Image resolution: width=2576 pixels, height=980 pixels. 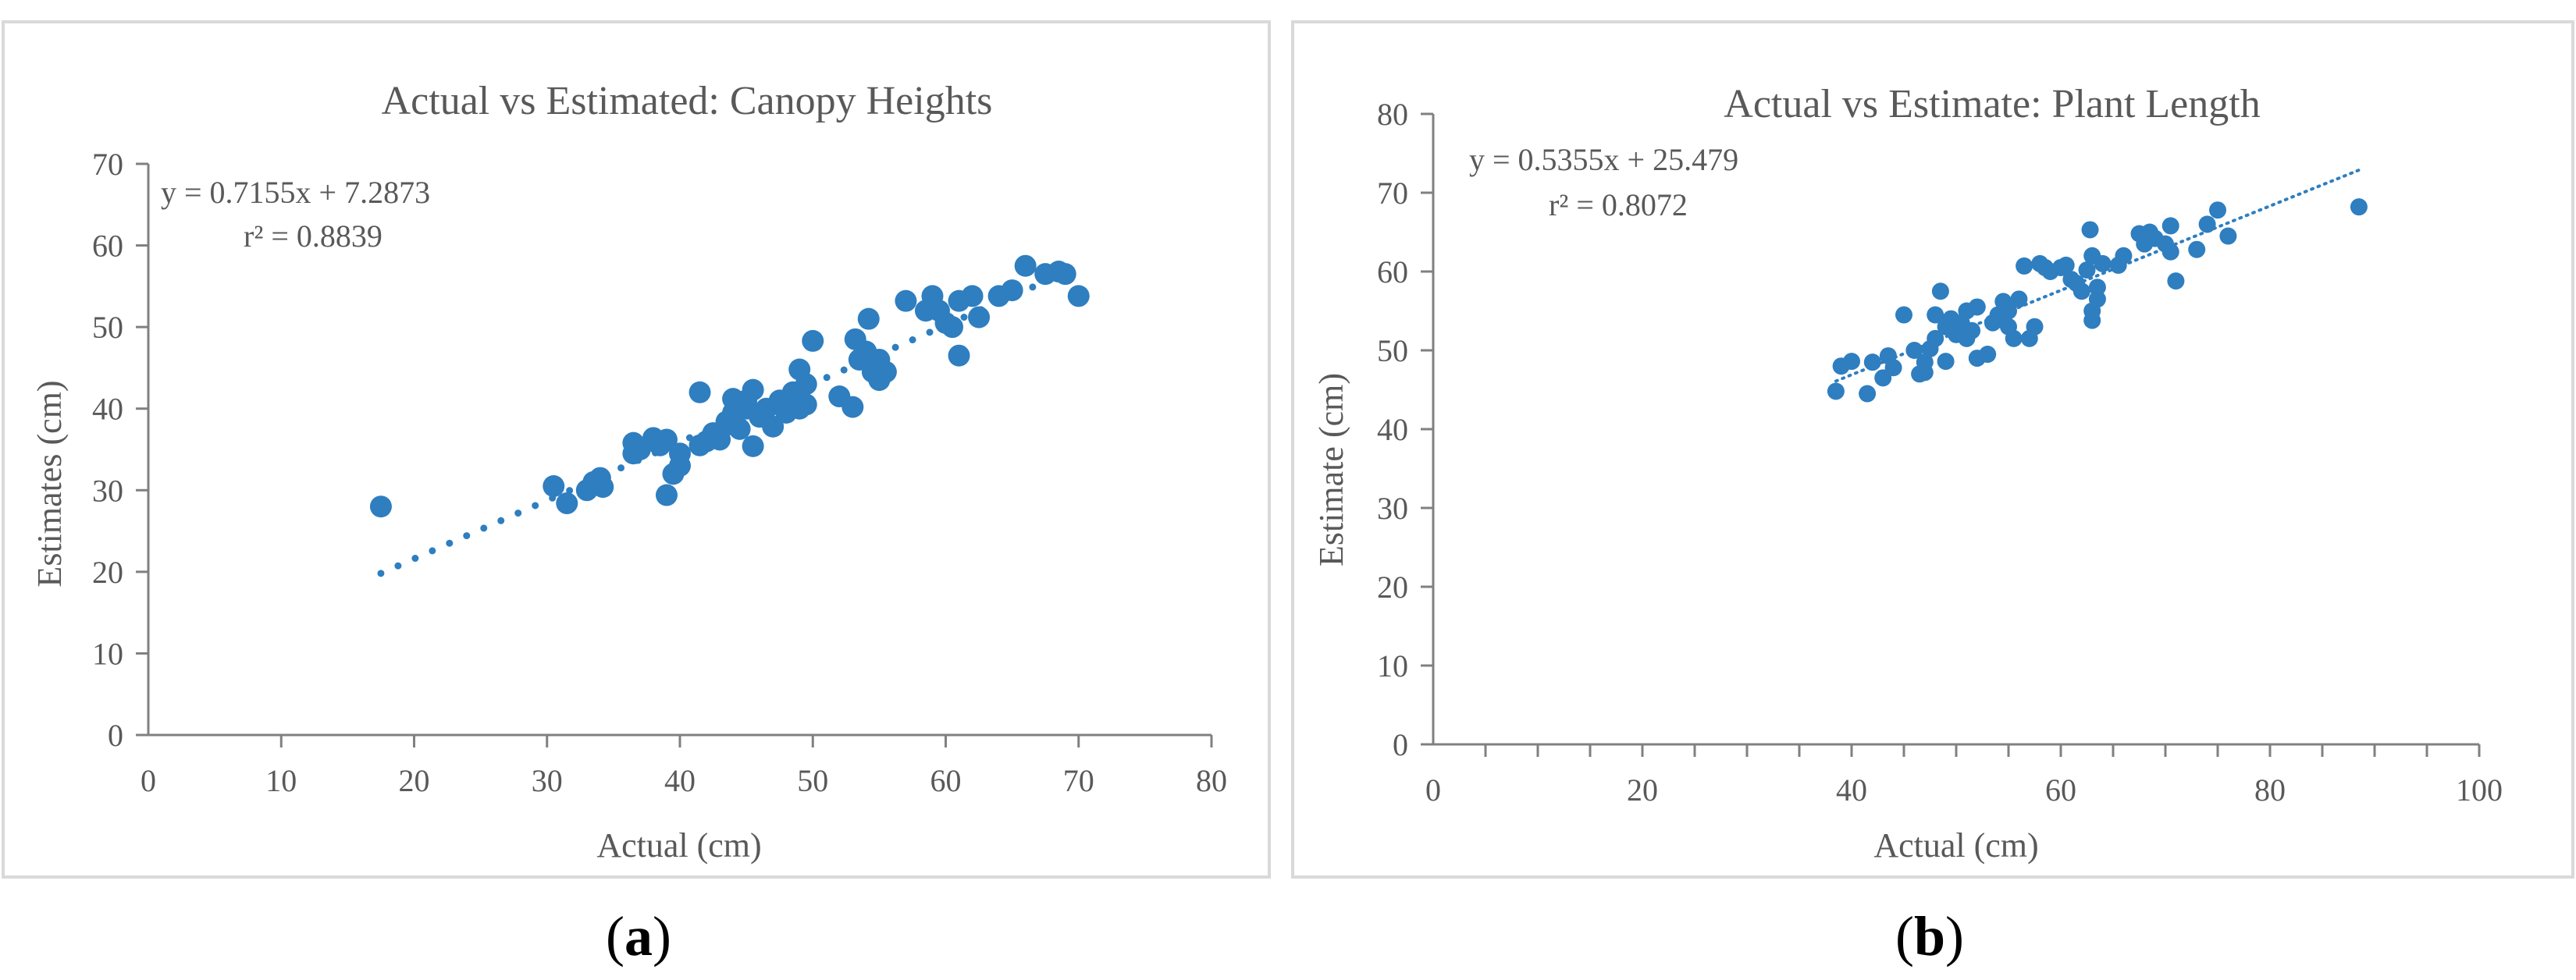 What do you see at coordinates (1392, 272) in the screenshot?
I see `y-tick-label-b: 60` at bounding box center [1392, 272].